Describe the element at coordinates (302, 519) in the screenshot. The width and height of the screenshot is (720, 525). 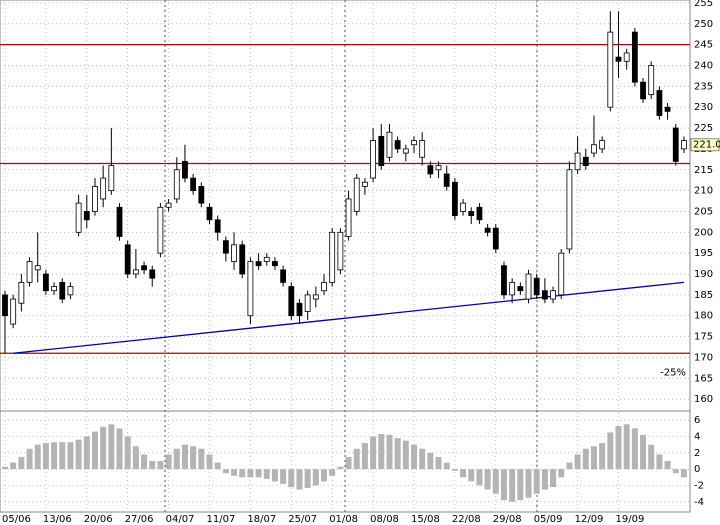
I see `x-tick-label: 25/07` at that location.